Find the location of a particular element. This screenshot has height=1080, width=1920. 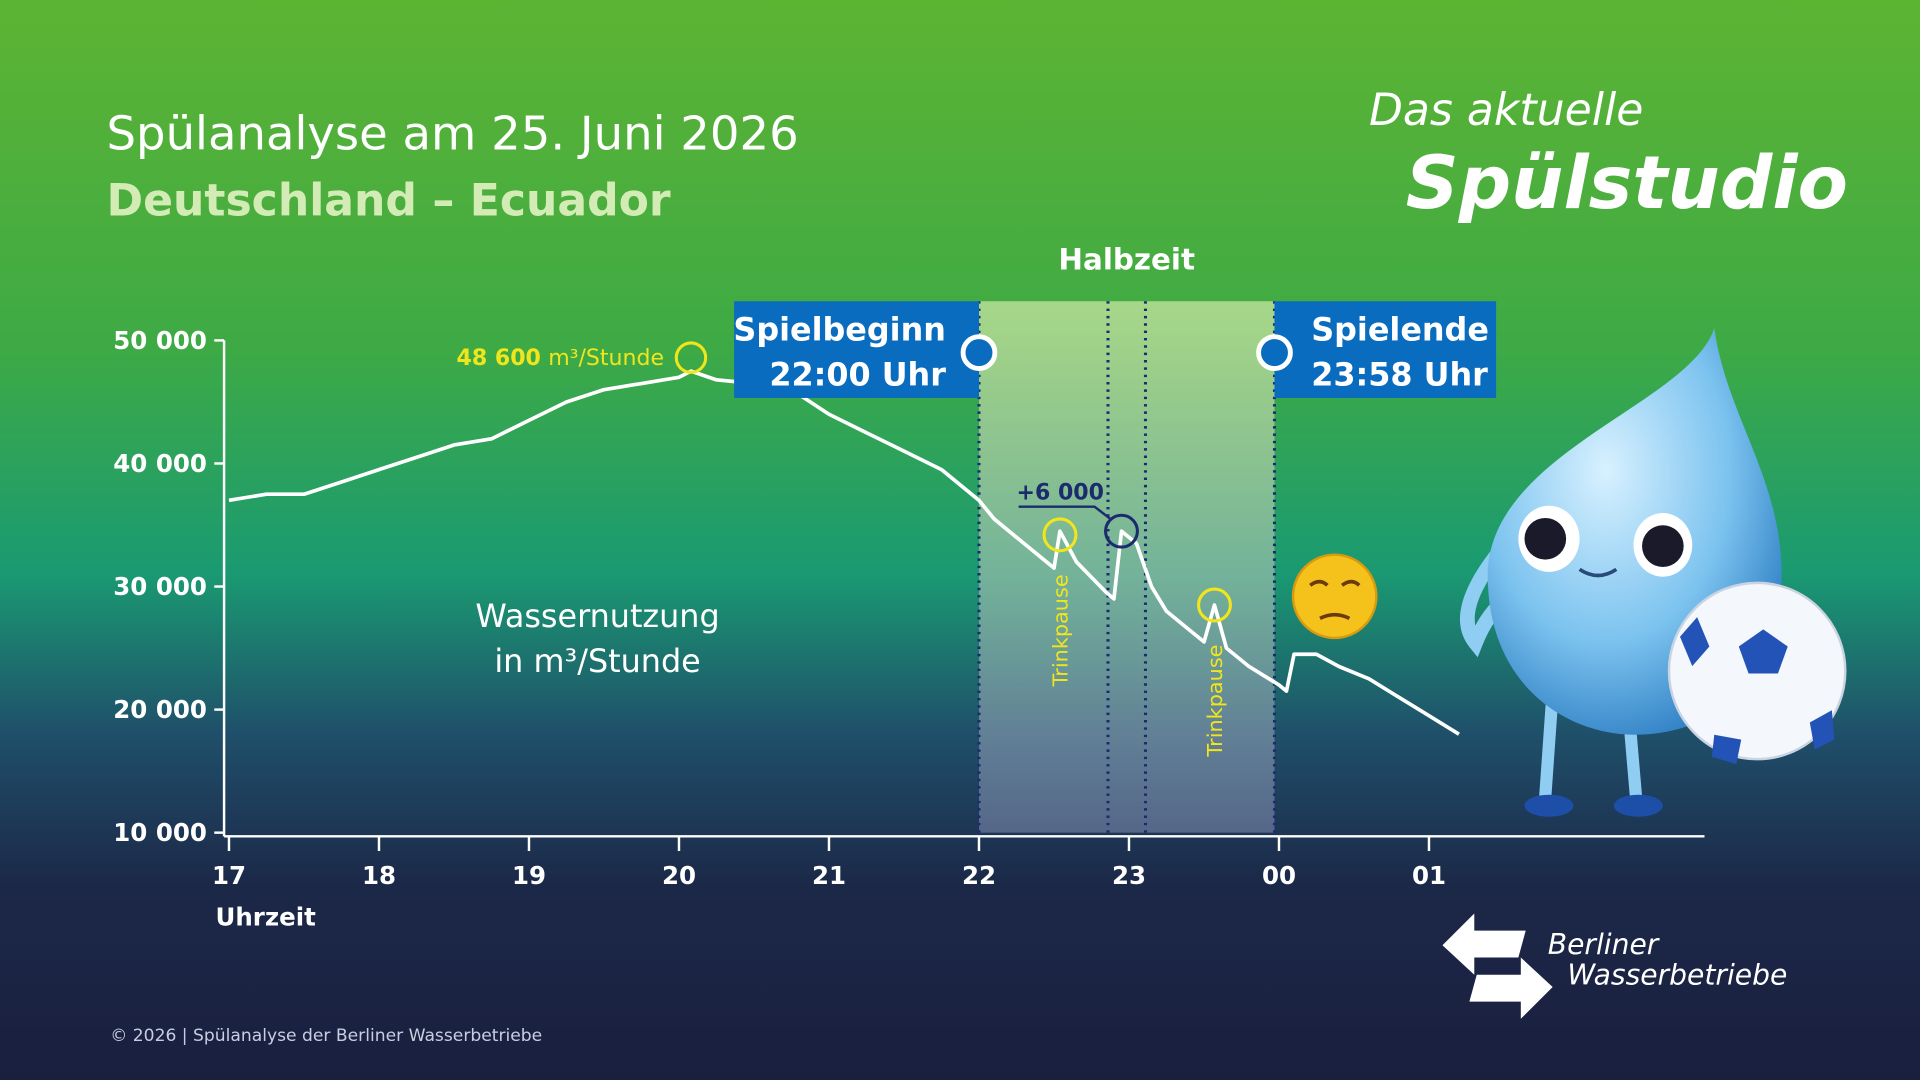

x-tick-label: 23 is located at coordinates (1129, 875).